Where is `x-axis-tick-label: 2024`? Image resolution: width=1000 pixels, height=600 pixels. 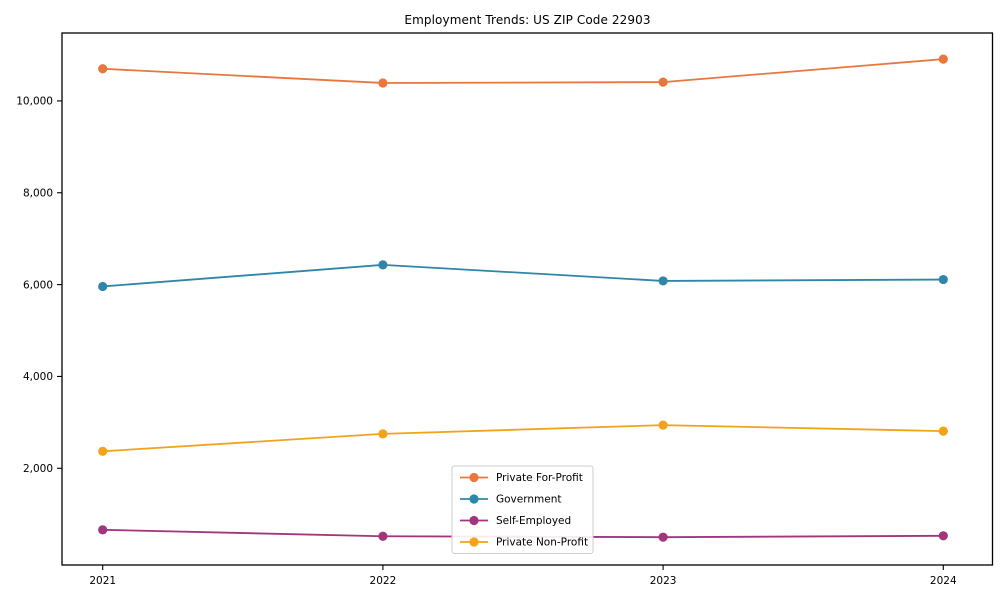
x-axis-tick-label: 2024 is located at coordinates (943, 581).